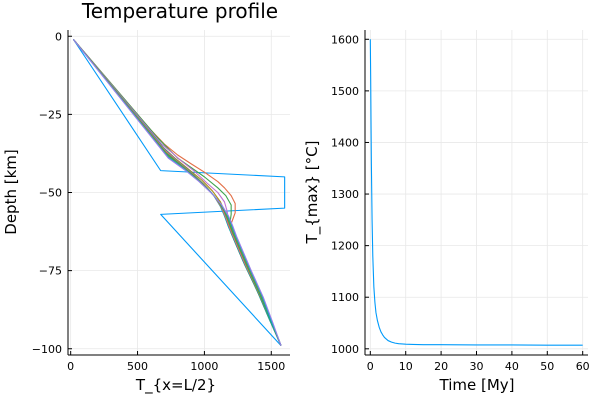  I want to click on right-x-tick-label: 50, so click(547, 366).